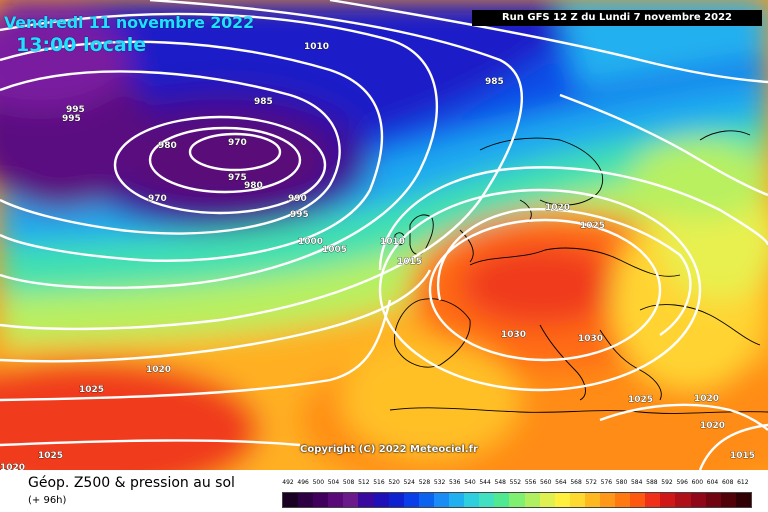  What do you see at coordinates (621, 482) in the screenshot?
I see `color-scale-tick: 580` at bounding box center [621, 482].